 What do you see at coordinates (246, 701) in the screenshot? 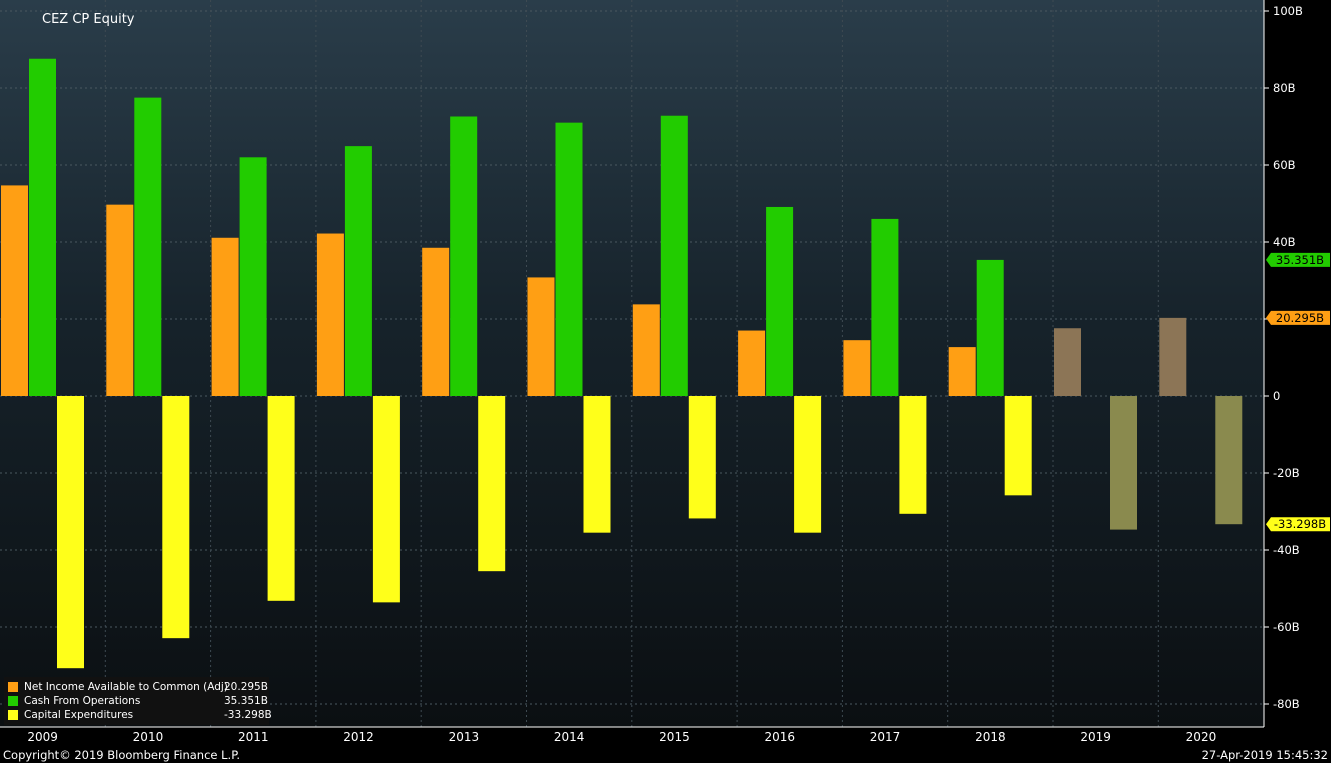
I see `legend-value: 35.351B` at bounding box center [246, 701].